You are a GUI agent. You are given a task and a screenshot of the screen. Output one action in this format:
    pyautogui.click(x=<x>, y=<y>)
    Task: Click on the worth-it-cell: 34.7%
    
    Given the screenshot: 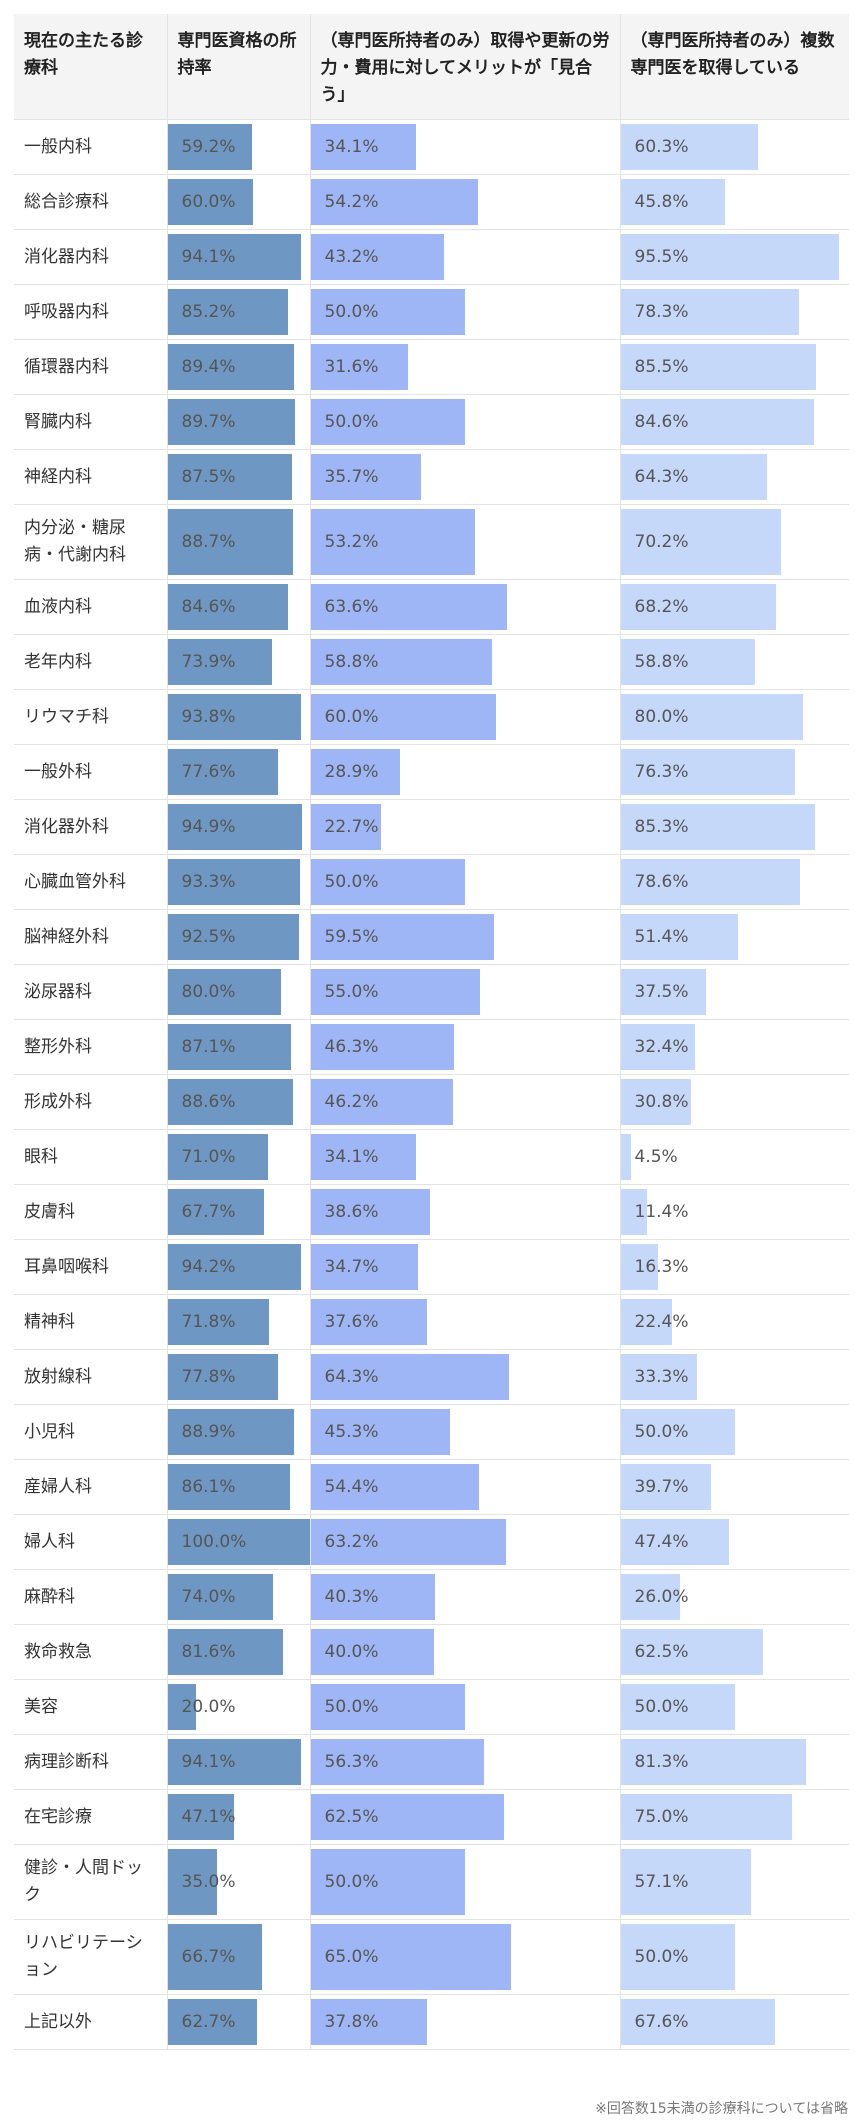 What is the action you would take?
    pyautogui.click(x=465, y=1267)
    